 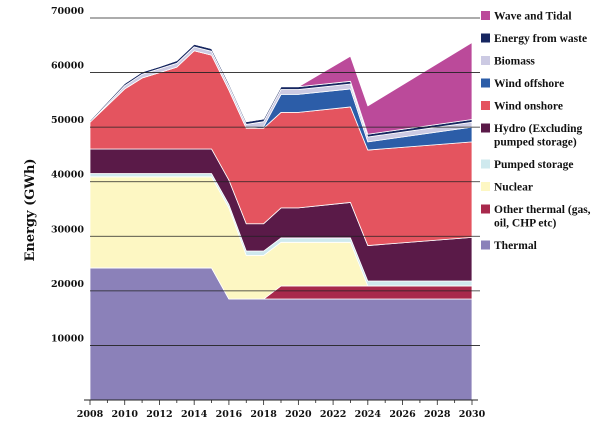 What do you see at coordinates (281, 88) in the screenshot?
I see `area-wave-and-tidal` at bounding box center [281, 88].